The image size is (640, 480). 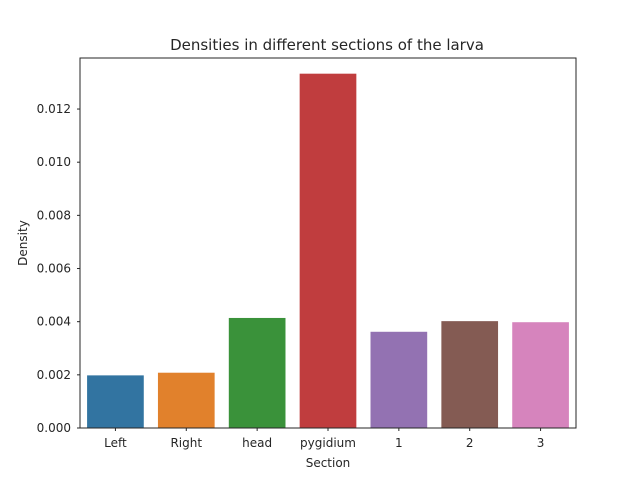 What do you see at coordinates (54, 428) in the screenshot?
I see `y-tick-label: 0.000` at bounding box center [54, 428].